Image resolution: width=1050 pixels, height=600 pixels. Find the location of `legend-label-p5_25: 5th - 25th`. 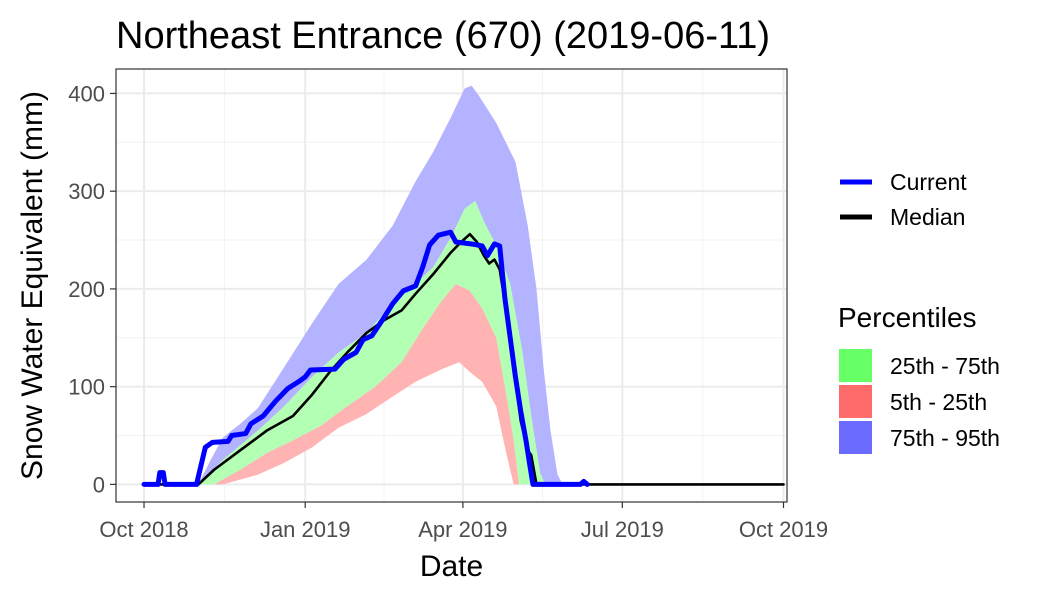

legend-label-p5_25: 5th - 25th is located at coordinates (938, 402).